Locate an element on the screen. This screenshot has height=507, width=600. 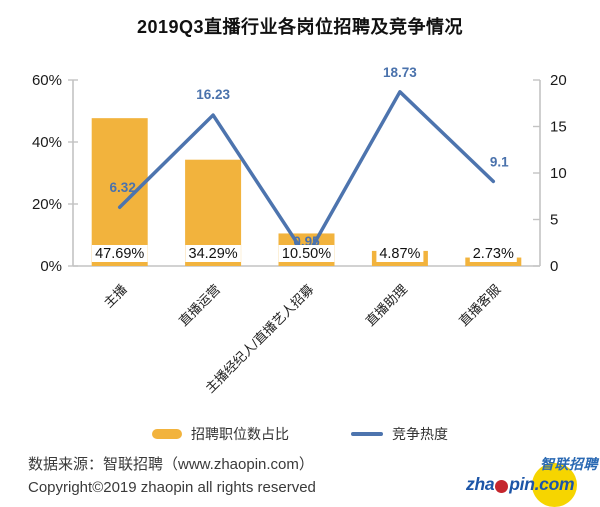
left-axis-tick-label: 40% is located at coordinates (47, 142).